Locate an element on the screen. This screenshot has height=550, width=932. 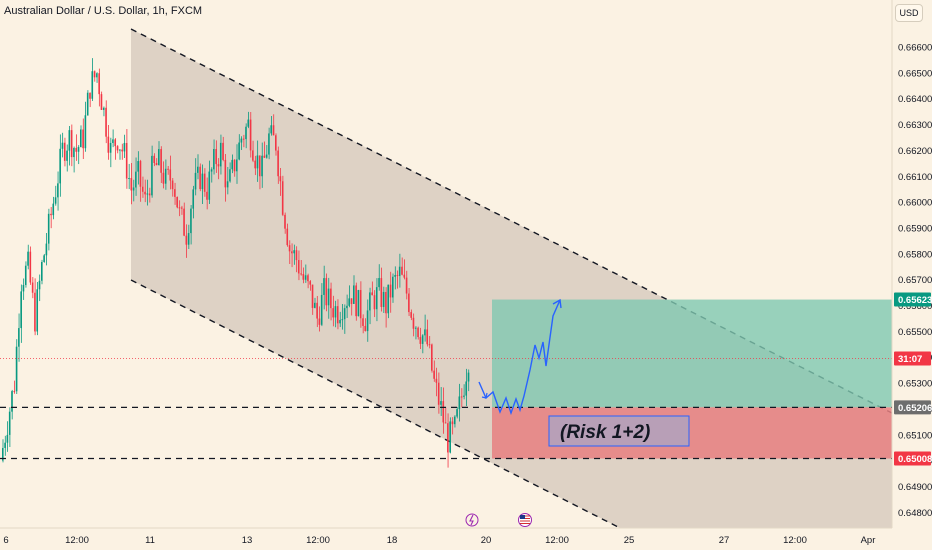
currency-button: USD is located at coordinates (909, 13).